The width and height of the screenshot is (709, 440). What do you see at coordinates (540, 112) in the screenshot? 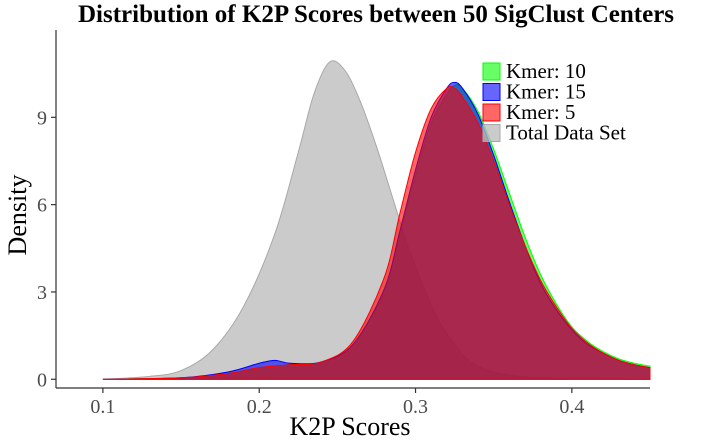
I see `legend-label-kmer-5: Kmer: 5` at bounding box center [540, 112].